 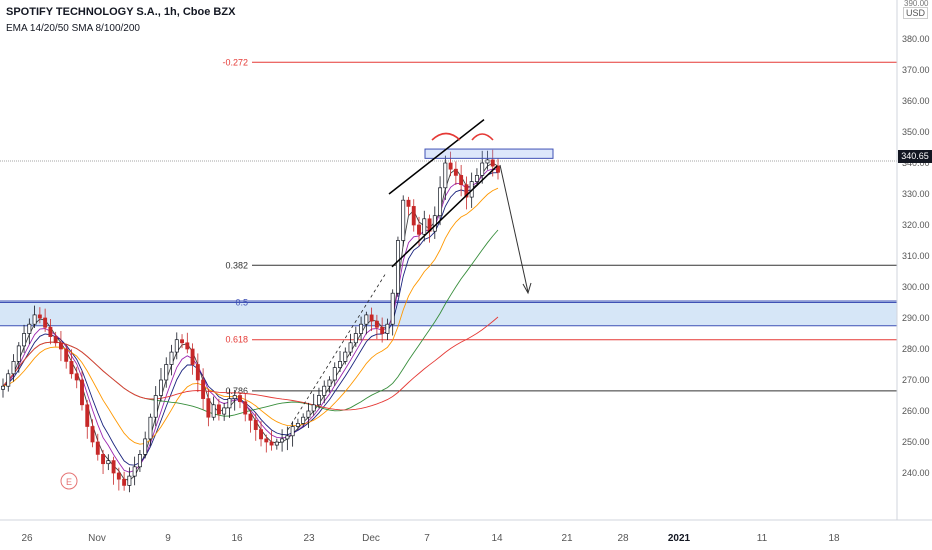 What do you see at coordinates (916, 4) in the screenshot?
I see `price-tick-label: 390.00` at bounding box center [916, 4].